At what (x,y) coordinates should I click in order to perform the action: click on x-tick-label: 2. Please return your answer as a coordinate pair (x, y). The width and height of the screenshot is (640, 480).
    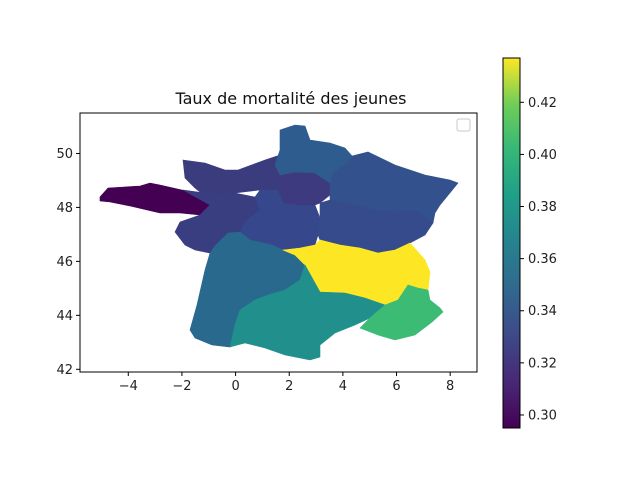
    Looking at the image, I should click on (289, 386).